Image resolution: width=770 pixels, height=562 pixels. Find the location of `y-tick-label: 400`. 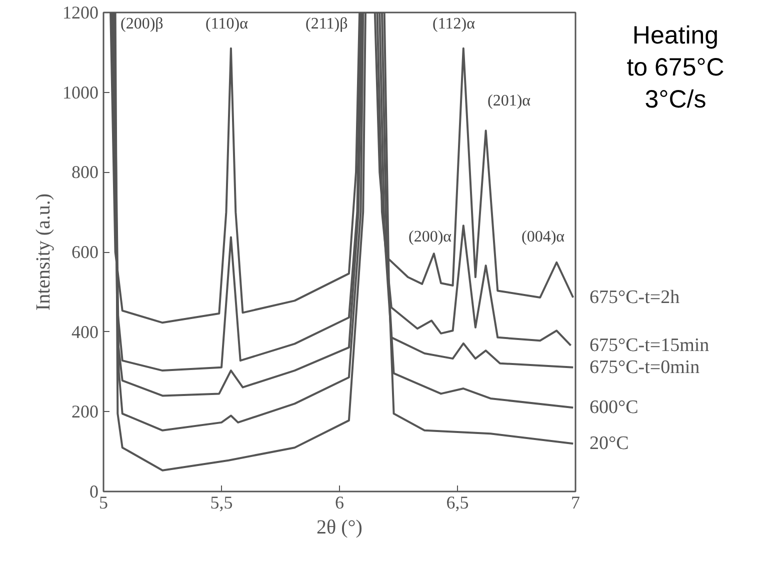

y-tick-label: 400 is located at coordinates (85, 332).